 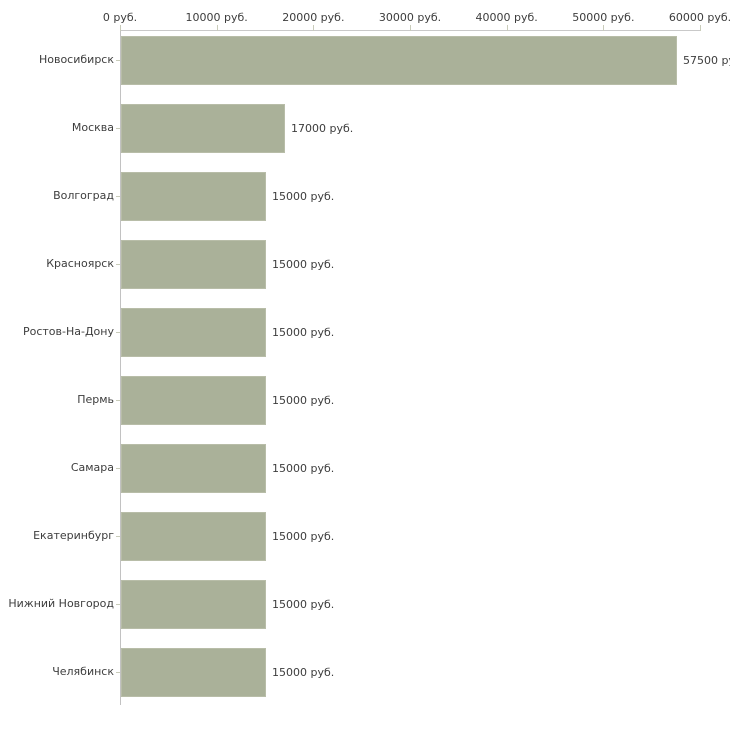 What do you see at coordinates (95, 399) in the screenshot?
I see `category-label: Пермь` at bounding box center [95, 399].